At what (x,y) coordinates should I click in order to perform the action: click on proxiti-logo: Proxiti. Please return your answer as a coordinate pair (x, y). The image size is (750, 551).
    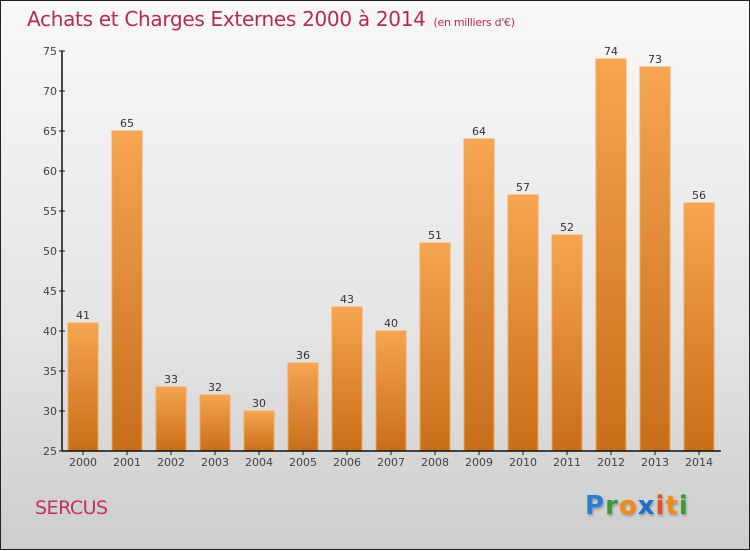
    Looking at the image, I should click on (637, 506).